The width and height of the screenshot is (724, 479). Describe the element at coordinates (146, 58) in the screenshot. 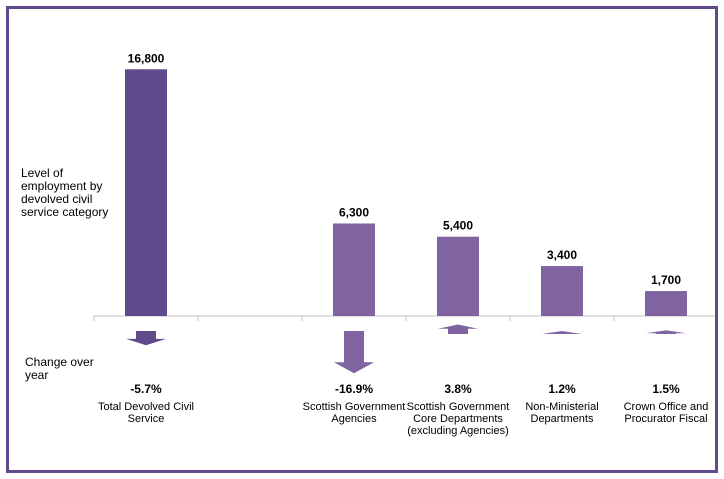

I see `bar-value-label: 16,800` at that location.